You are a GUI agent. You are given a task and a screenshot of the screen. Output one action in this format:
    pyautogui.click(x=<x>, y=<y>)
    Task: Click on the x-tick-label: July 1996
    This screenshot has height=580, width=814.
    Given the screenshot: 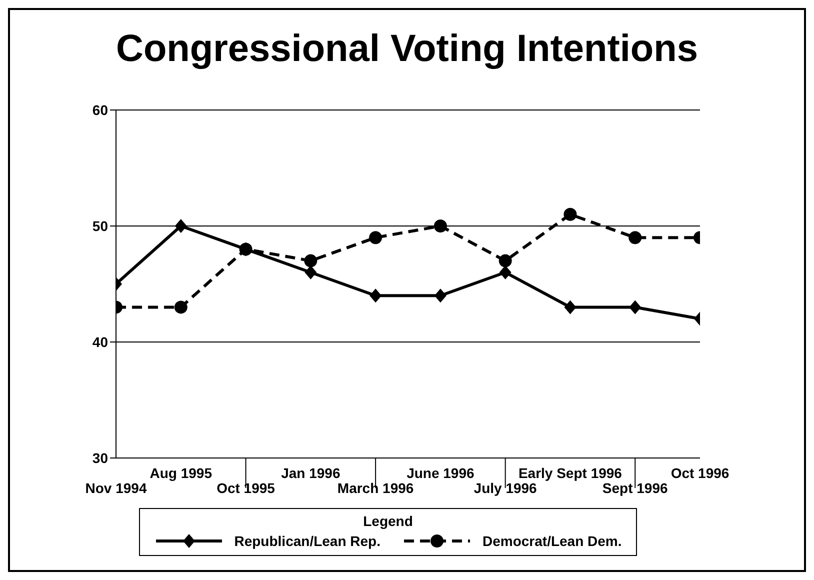 What is the action you would take?
    pyautogui.click(x=506, y=488)
    